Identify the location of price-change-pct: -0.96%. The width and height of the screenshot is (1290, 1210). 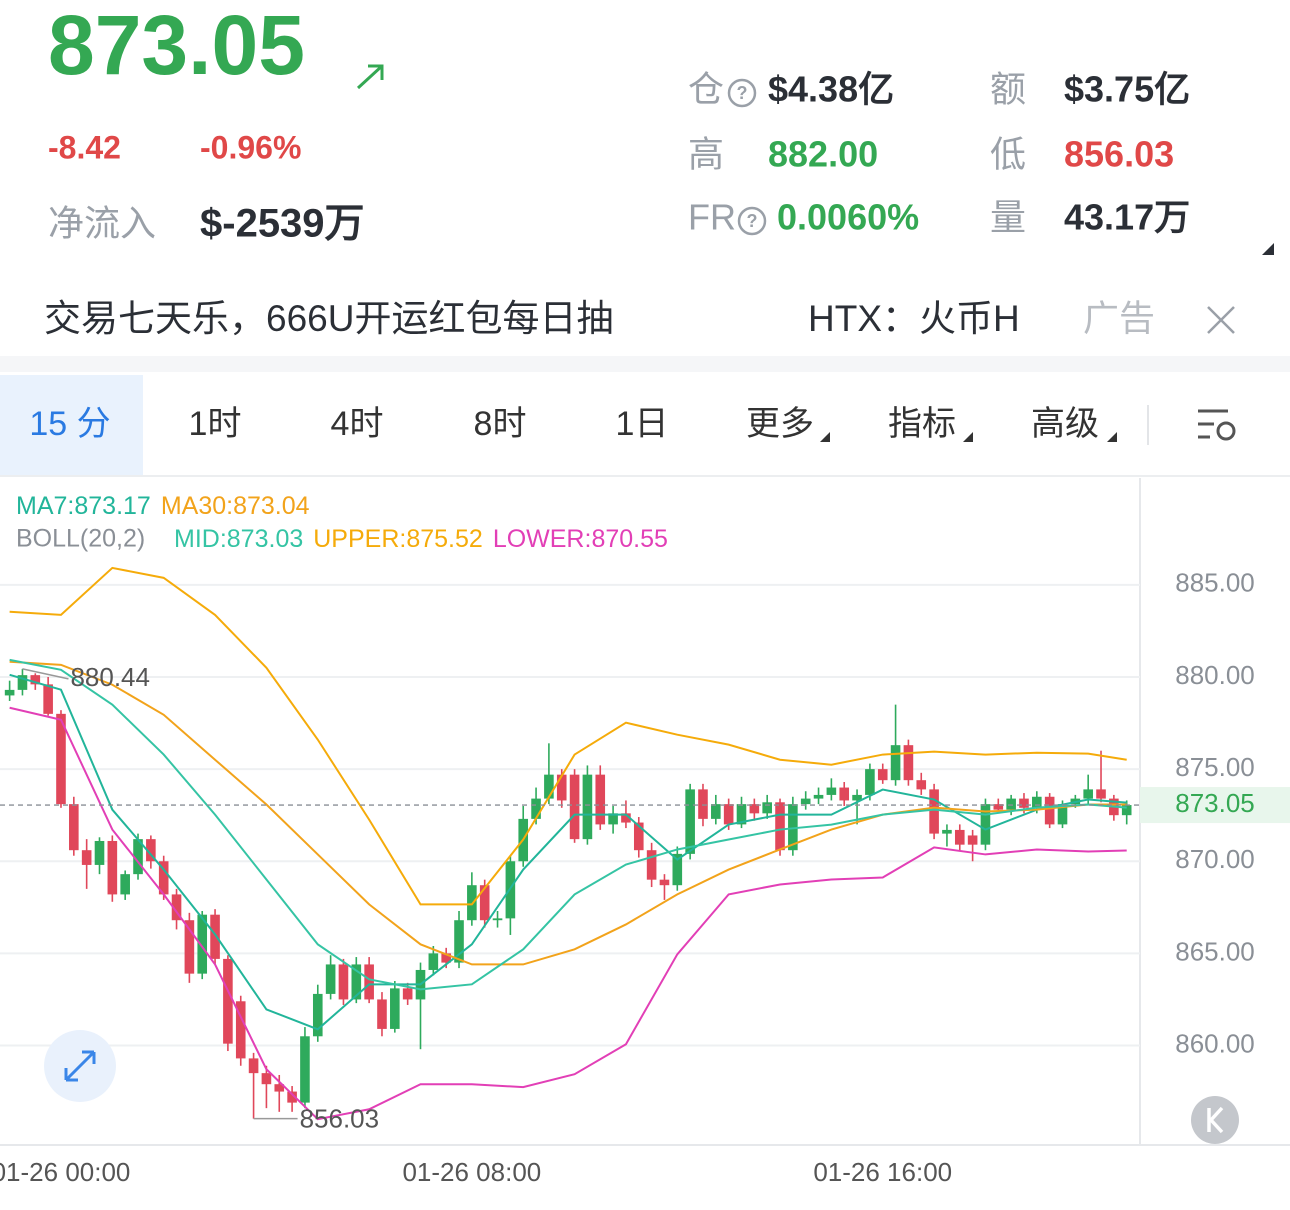
(250, 147).